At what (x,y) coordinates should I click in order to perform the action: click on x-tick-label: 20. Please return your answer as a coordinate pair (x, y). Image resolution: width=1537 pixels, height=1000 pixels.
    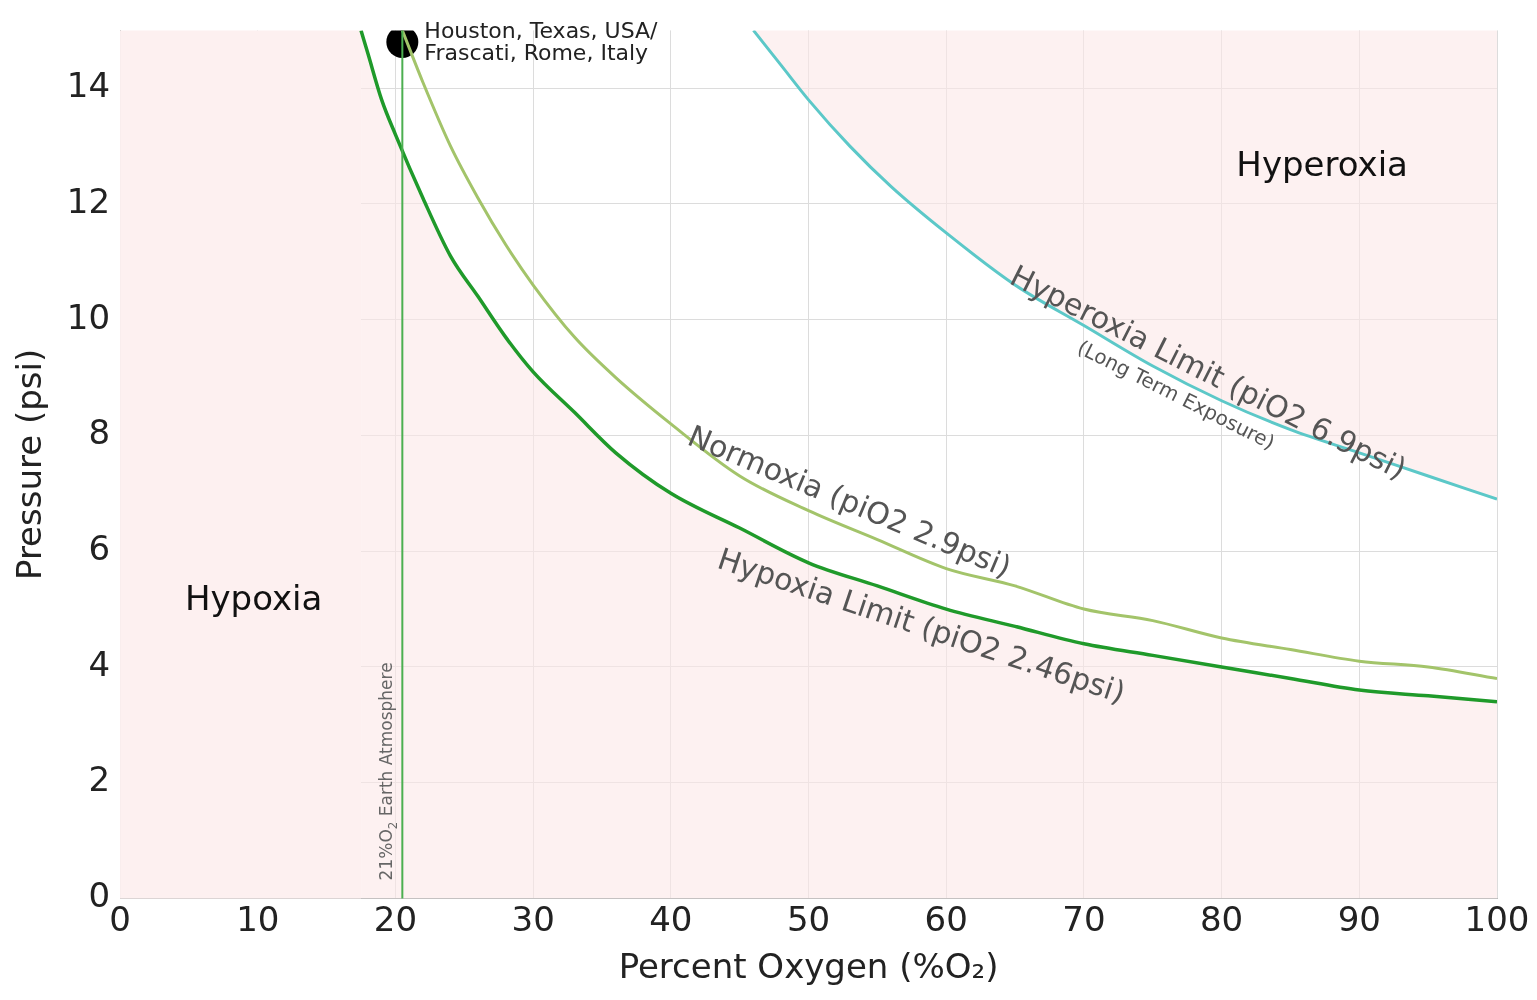
    Looking at the image, I should click on (395, 918).